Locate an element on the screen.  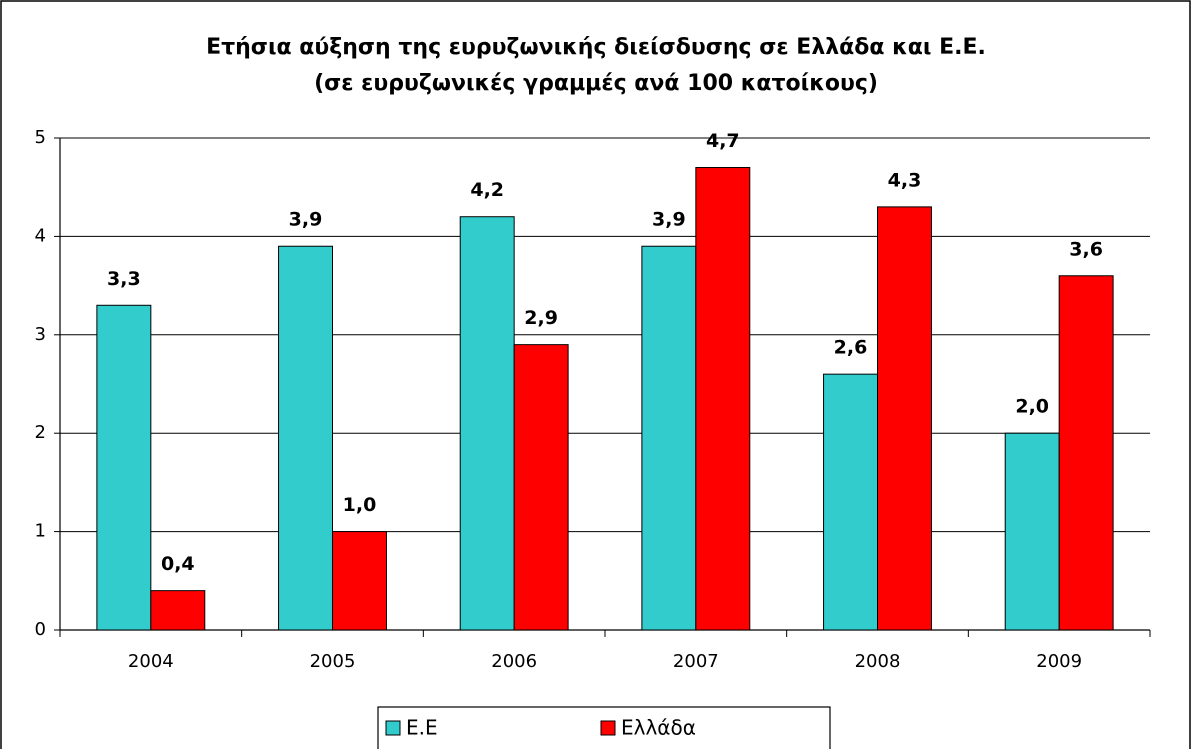
y-tick-label: 0 is located at coordinates (40, 629).